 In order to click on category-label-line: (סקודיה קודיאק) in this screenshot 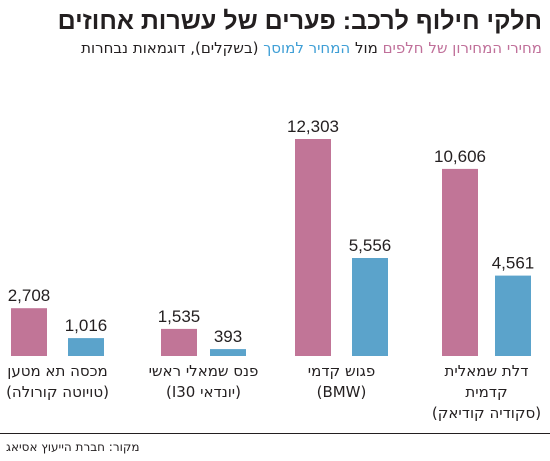, I will do `click(486, 413)`.